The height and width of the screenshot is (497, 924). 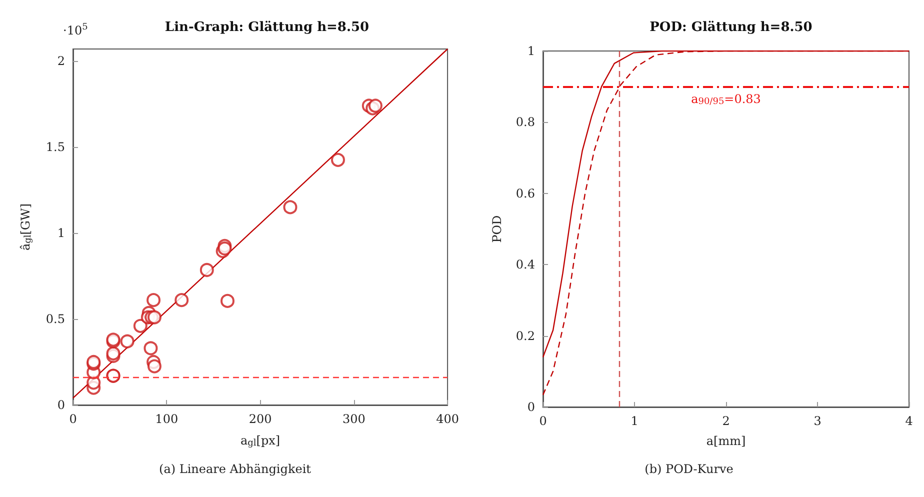 I want to click on chart-title: Lin-Graph: Glättung h=8.50, so click(x=267, y=27).